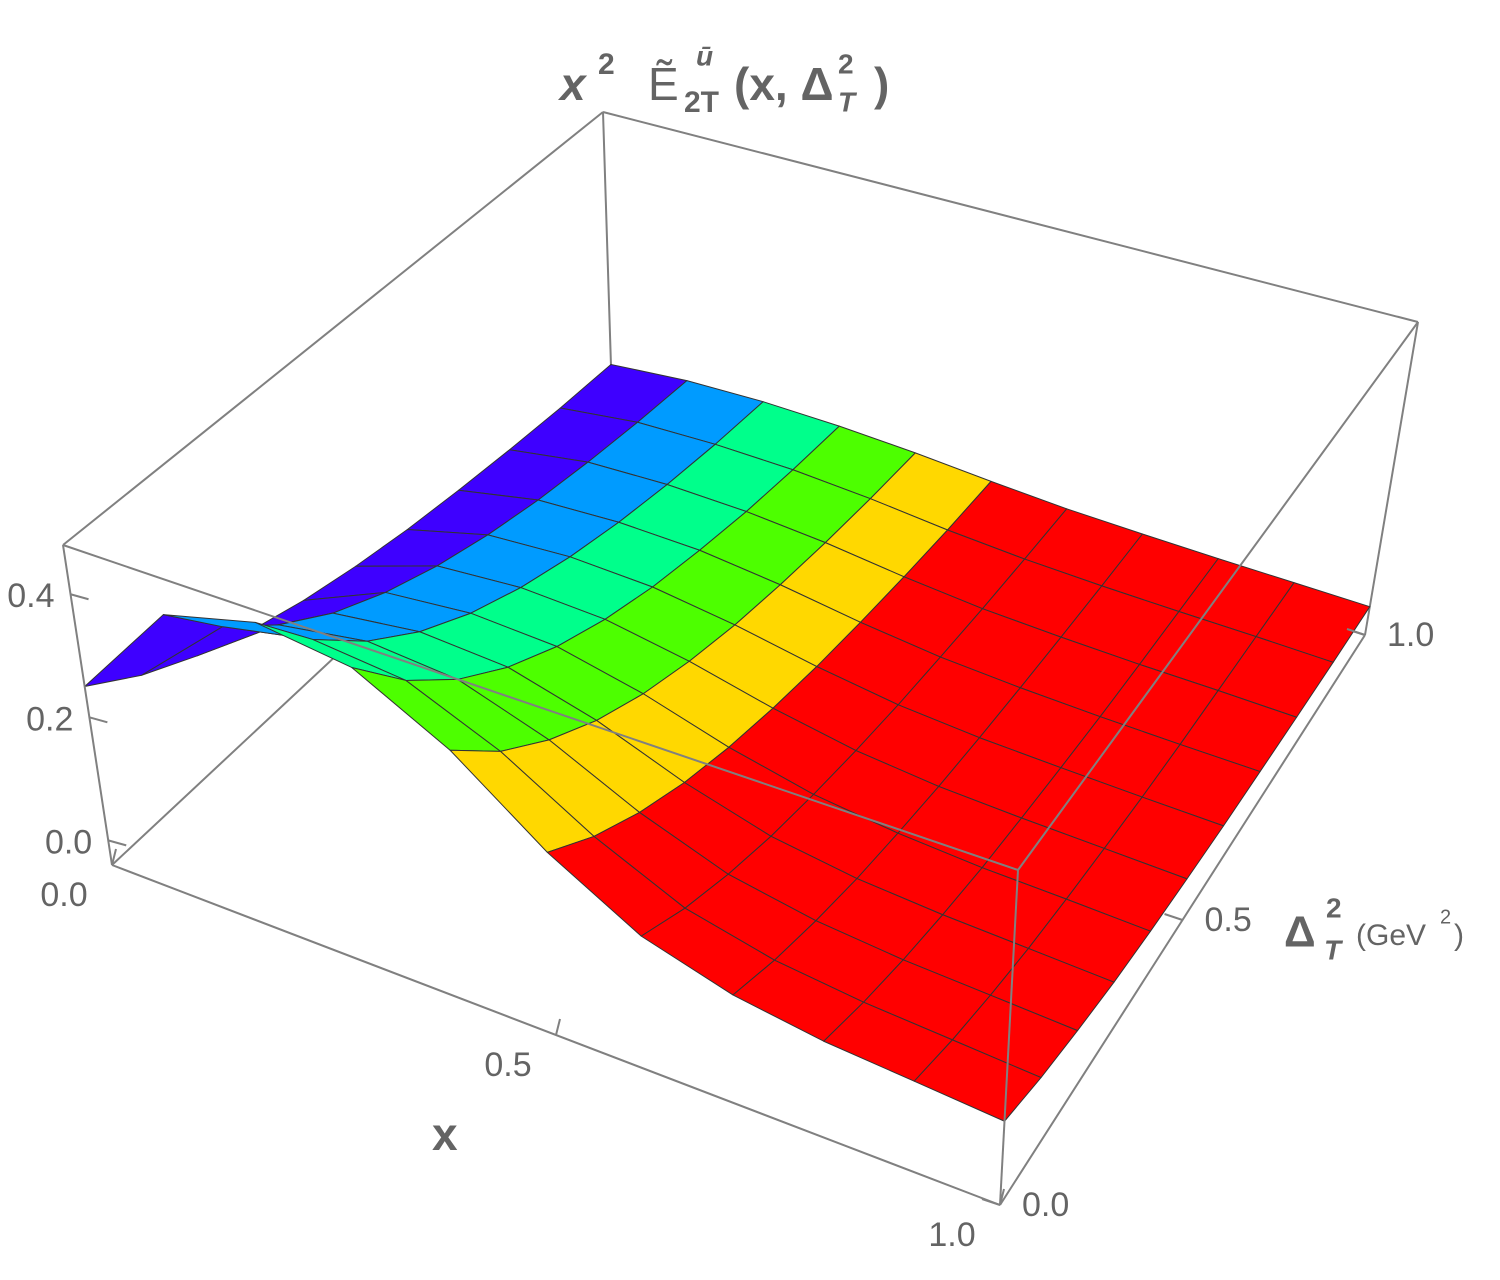 Image resolution: width=1500 pixels, height=1280 pixels. What do you see at coordinates (507, 1065) in the screenshot?
I see `x-tick-label: 0.5` at bounding box center [507, 1065].